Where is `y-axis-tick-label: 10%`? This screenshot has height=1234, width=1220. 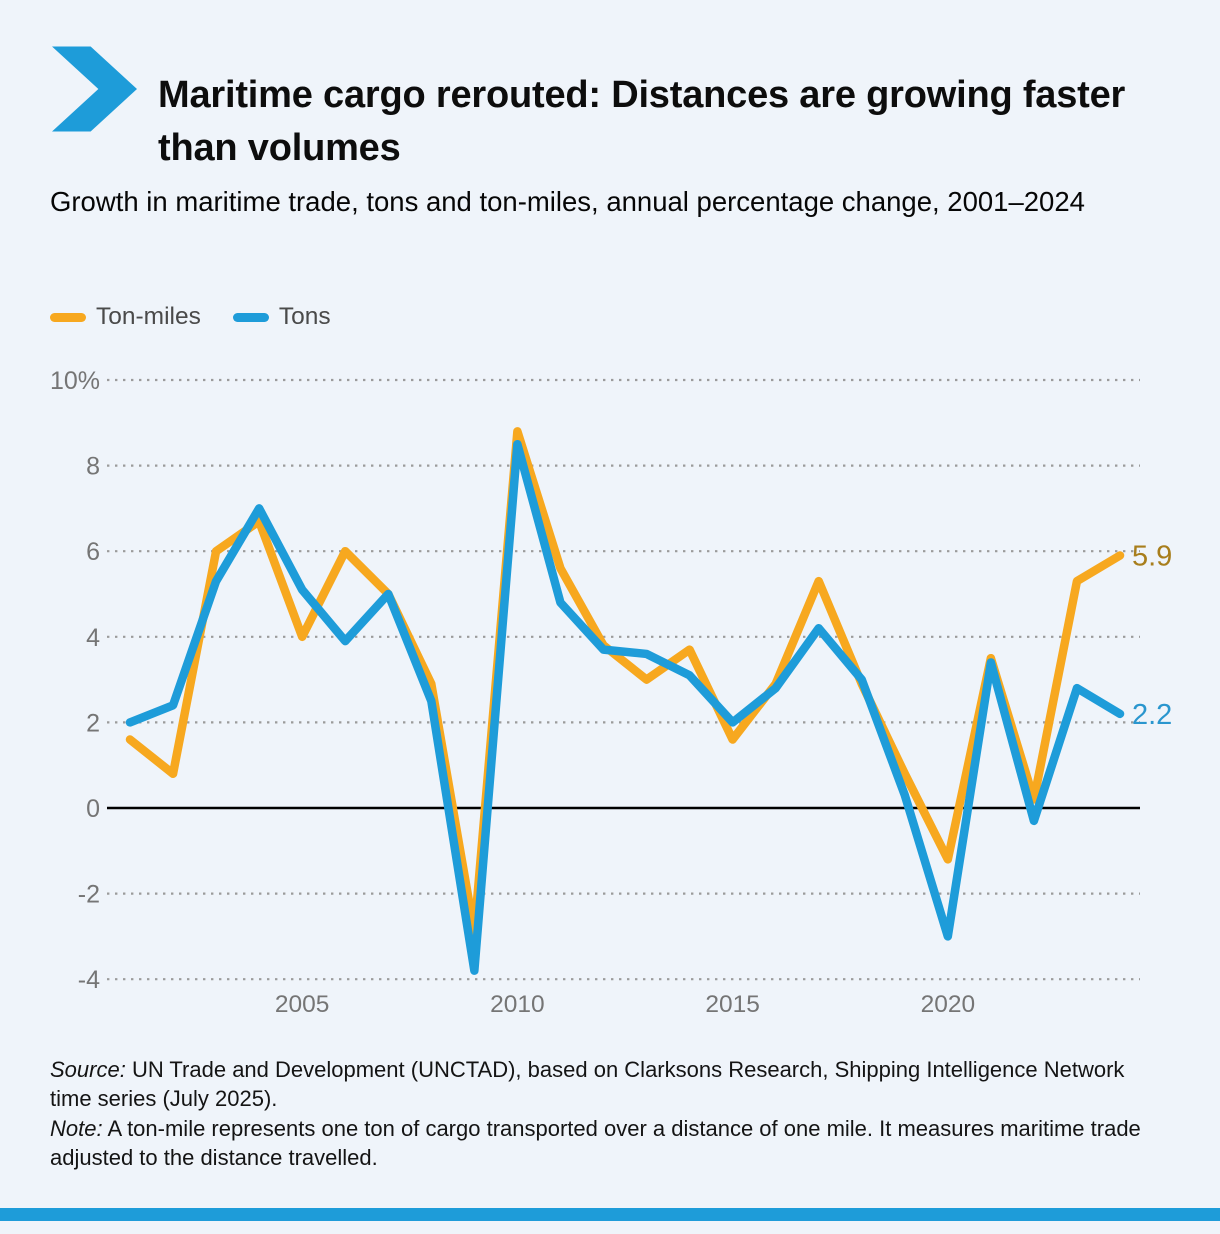 y-axis-tick-label: 10% is located at coordinates (75, 381).